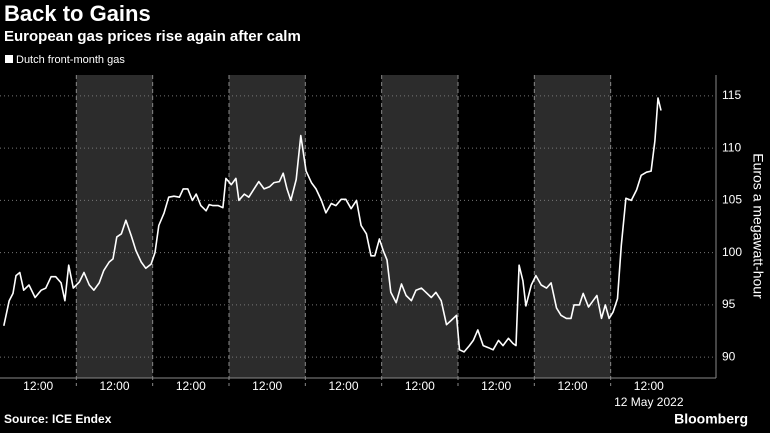 The width and height of the screenshot is (770, 433). Describe the element at coordinates (9, 59) in the screenshot. I see `legend-swatch` at that location.